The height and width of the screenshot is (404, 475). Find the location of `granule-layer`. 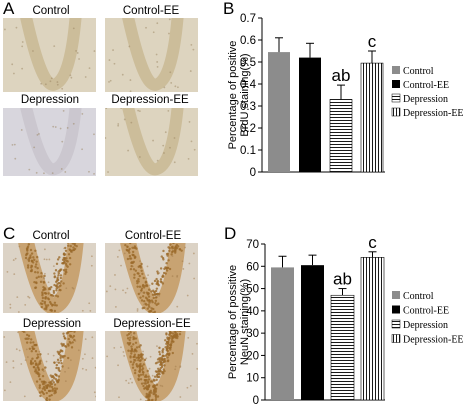

granule-layer is located at coordinates (51, 142).